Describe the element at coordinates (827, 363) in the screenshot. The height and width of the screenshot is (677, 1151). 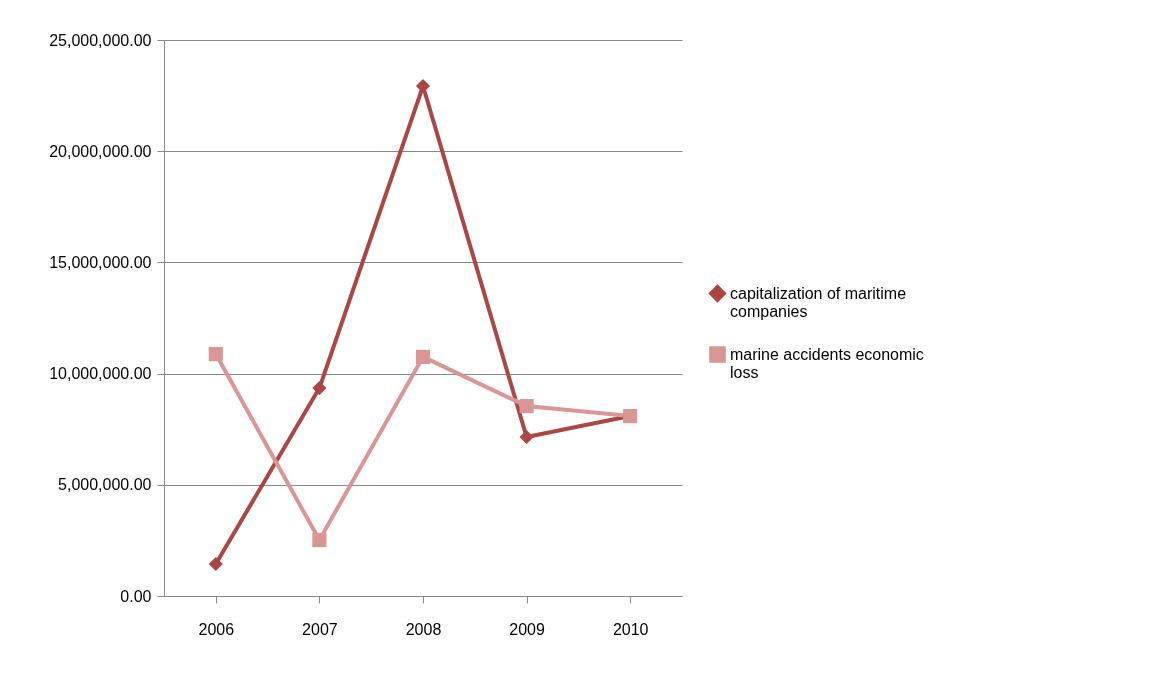
I see `legend-label: marine accidents economic loss` at that location.